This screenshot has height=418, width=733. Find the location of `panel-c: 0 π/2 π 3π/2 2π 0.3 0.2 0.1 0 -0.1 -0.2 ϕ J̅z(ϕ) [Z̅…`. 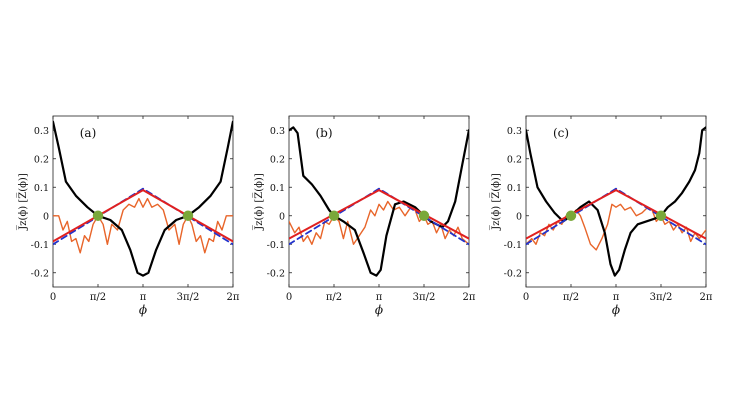

panel-c: 0 π/2 π 3π/2 2π 0.3 0.2 0.1 0 -0.1 -0.2 ϕ J̅z(ϕ) [Z̅… is located at coordinates (601, 216).